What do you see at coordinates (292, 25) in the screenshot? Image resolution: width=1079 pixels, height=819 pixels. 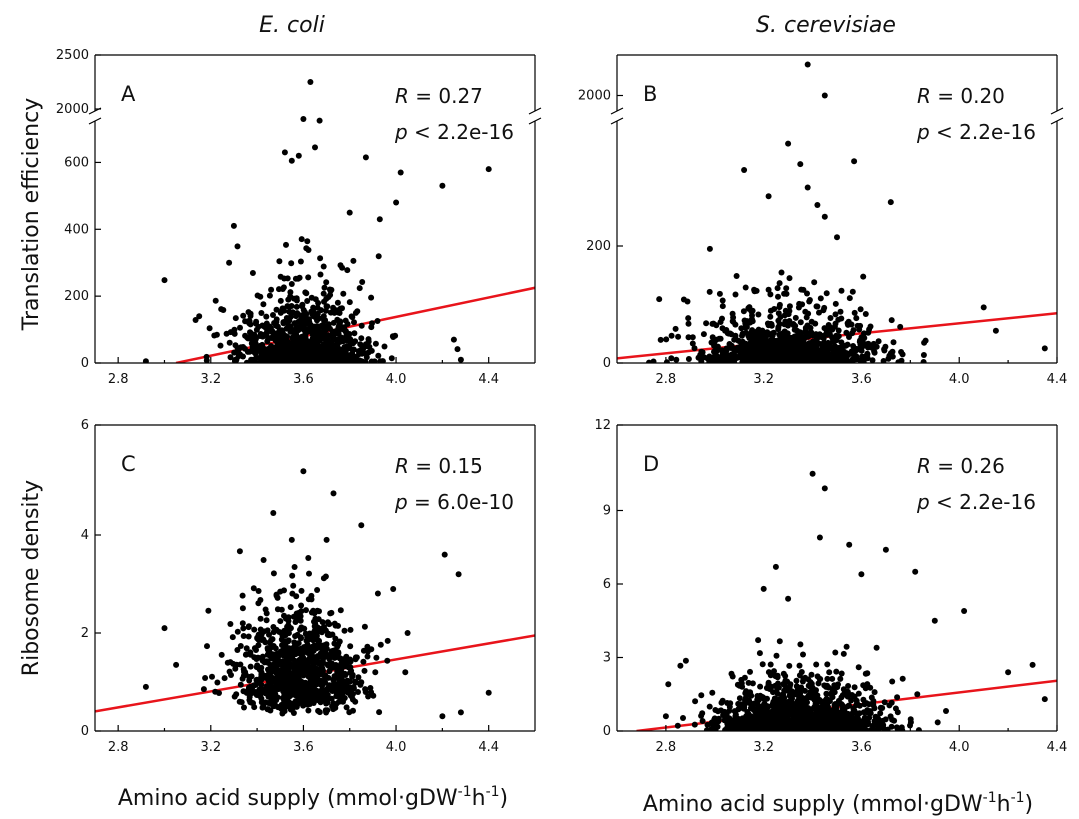 I see `column-title-ecoli: E. coli` at bounding box center [292, 25].